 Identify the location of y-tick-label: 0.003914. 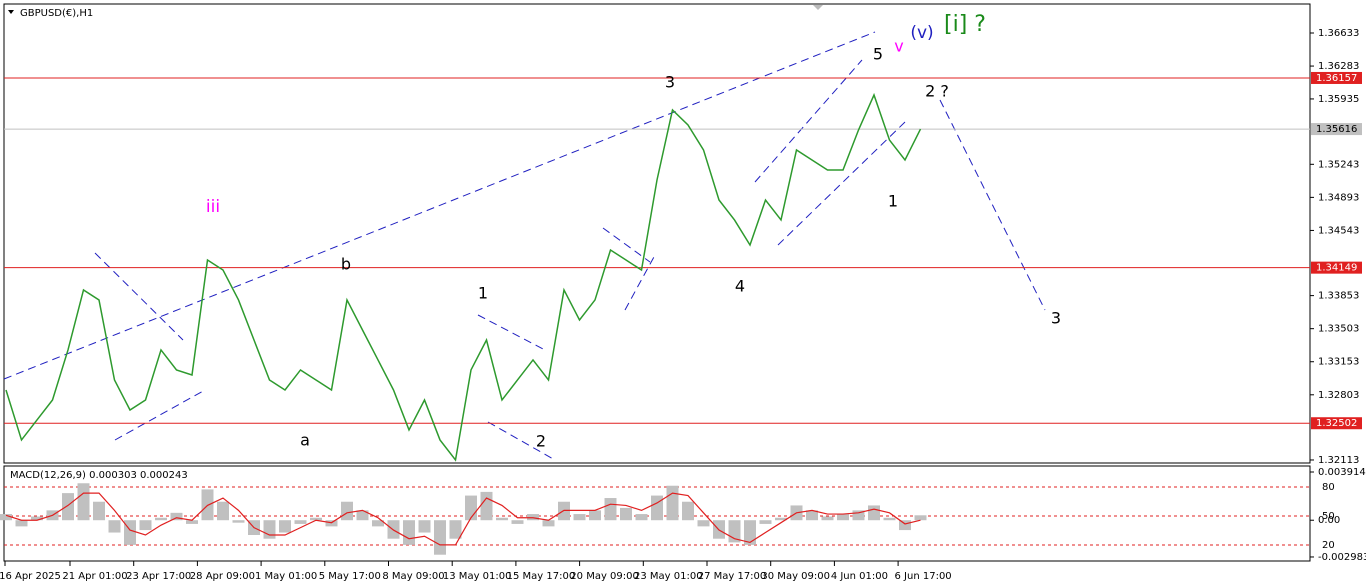
(1342, 472).